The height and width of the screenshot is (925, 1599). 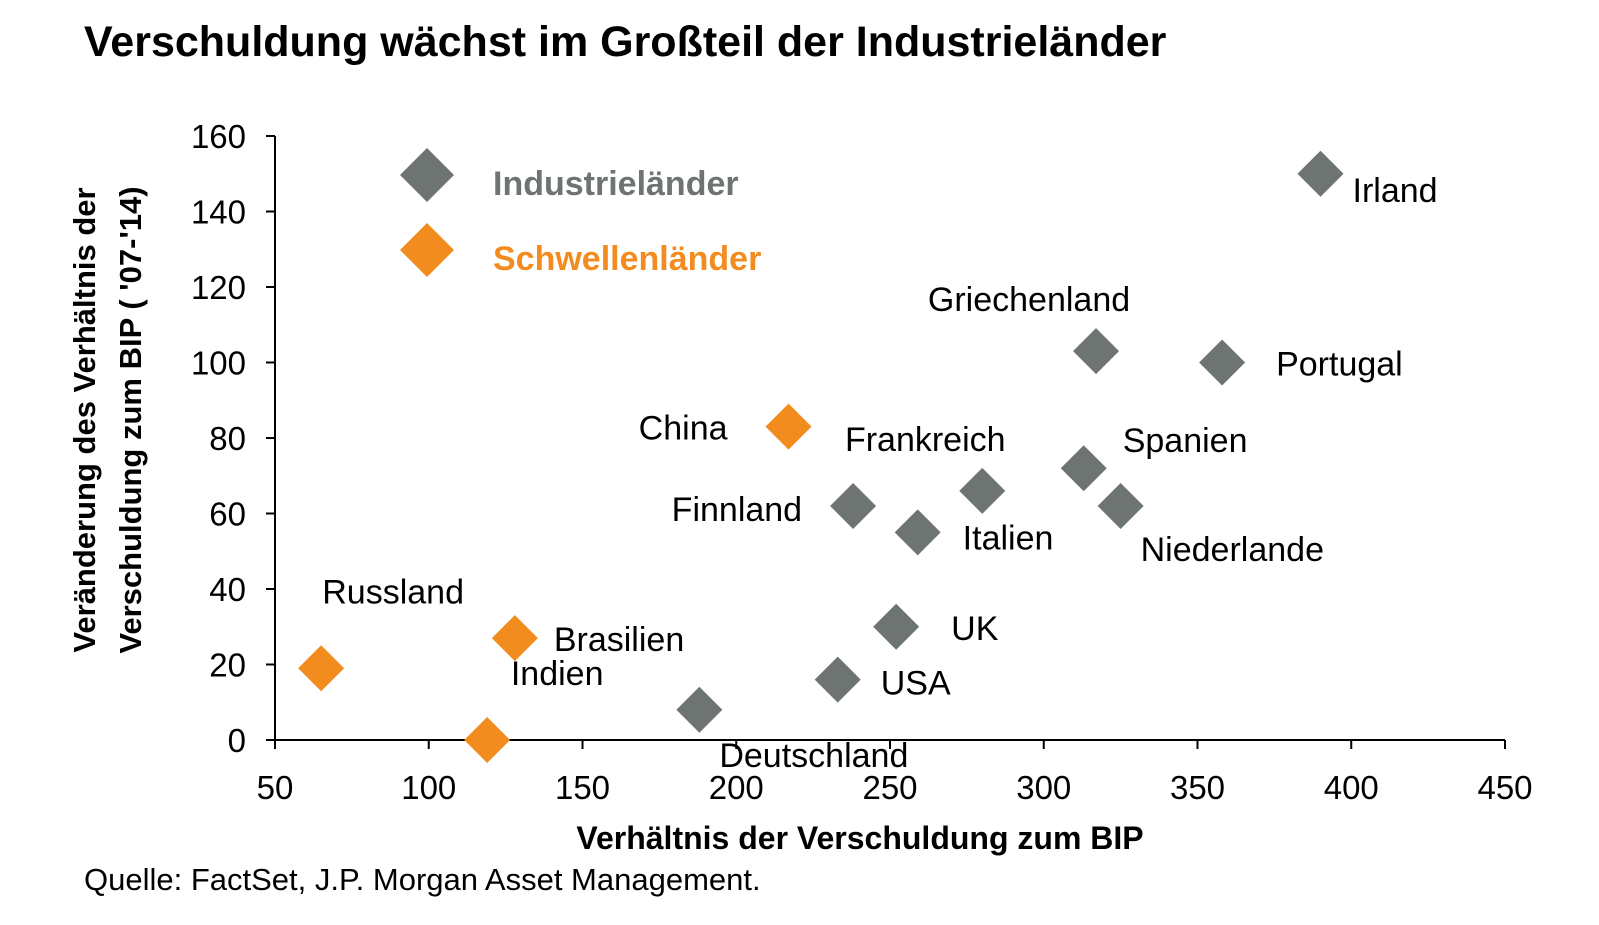 I want to click on point-frankreich, so click(x=982, y=490).